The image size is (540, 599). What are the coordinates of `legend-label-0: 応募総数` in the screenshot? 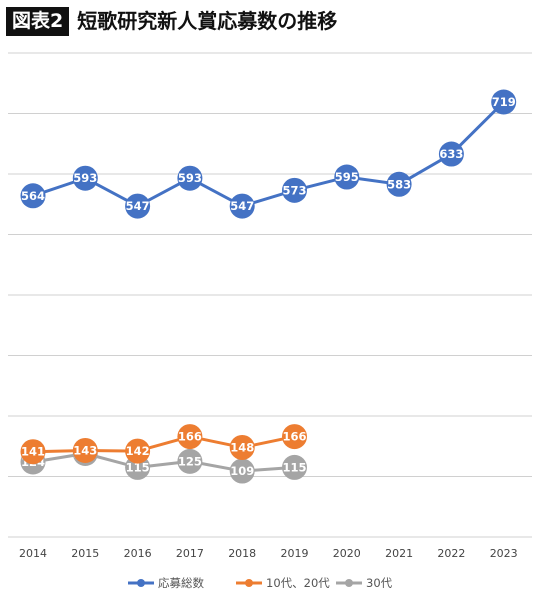 It's located at (181, 583).